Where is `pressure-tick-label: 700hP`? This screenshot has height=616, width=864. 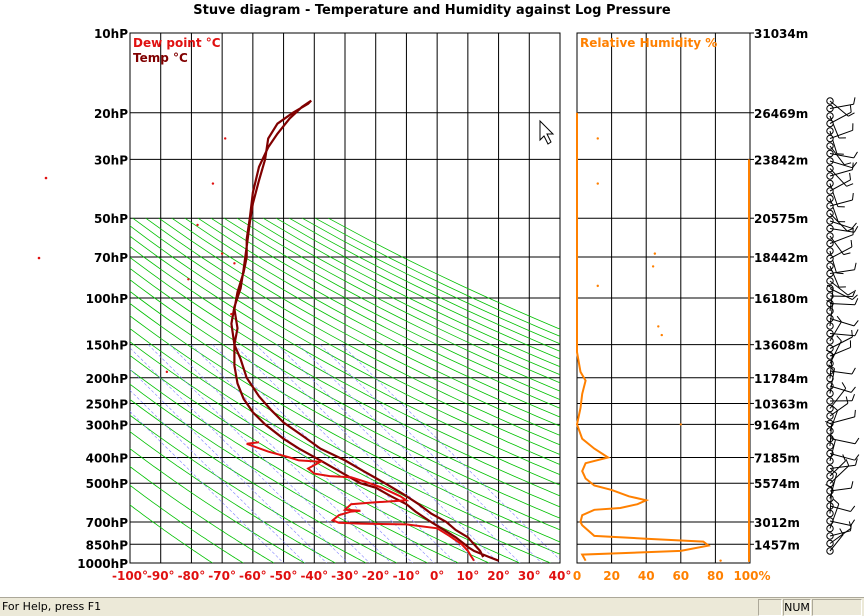 pressure-tick-label: 700hP is located at coordinates (107, 523).